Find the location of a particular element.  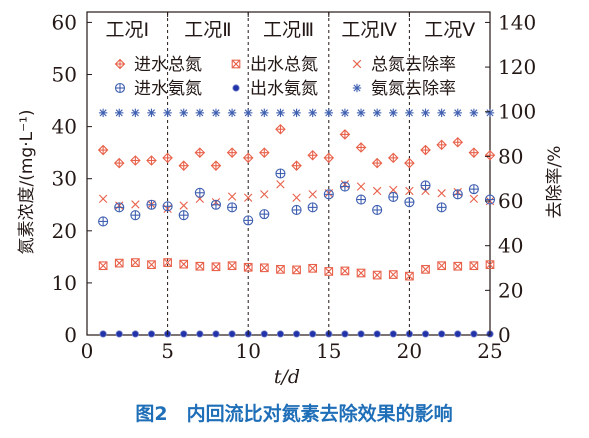

x-tick-label: 15 is located at coordinates (328, 351).